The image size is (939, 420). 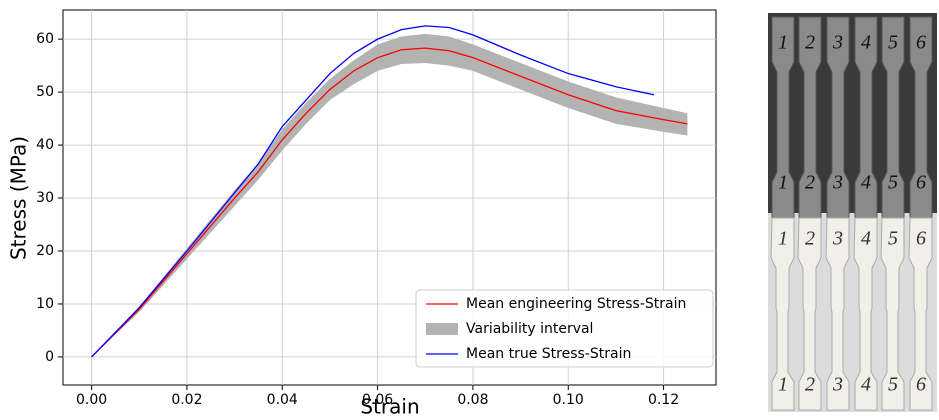 I want to click on legend-label: Mean true Stress-Strain, so click(x=548, y=354).